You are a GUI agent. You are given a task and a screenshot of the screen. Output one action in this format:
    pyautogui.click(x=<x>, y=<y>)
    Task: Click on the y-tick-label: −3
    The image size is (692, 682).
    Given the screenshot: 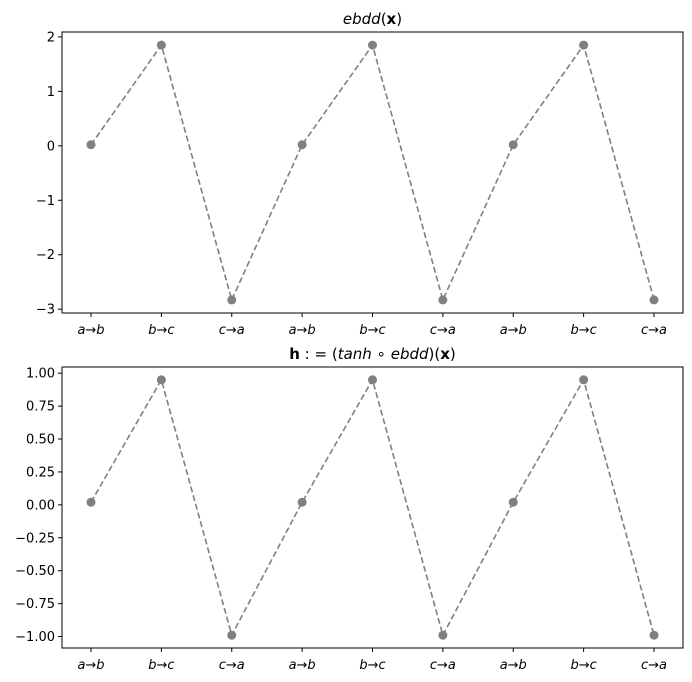 What is the action you would take?
    pyautogui.click(x=45, y=310)
    